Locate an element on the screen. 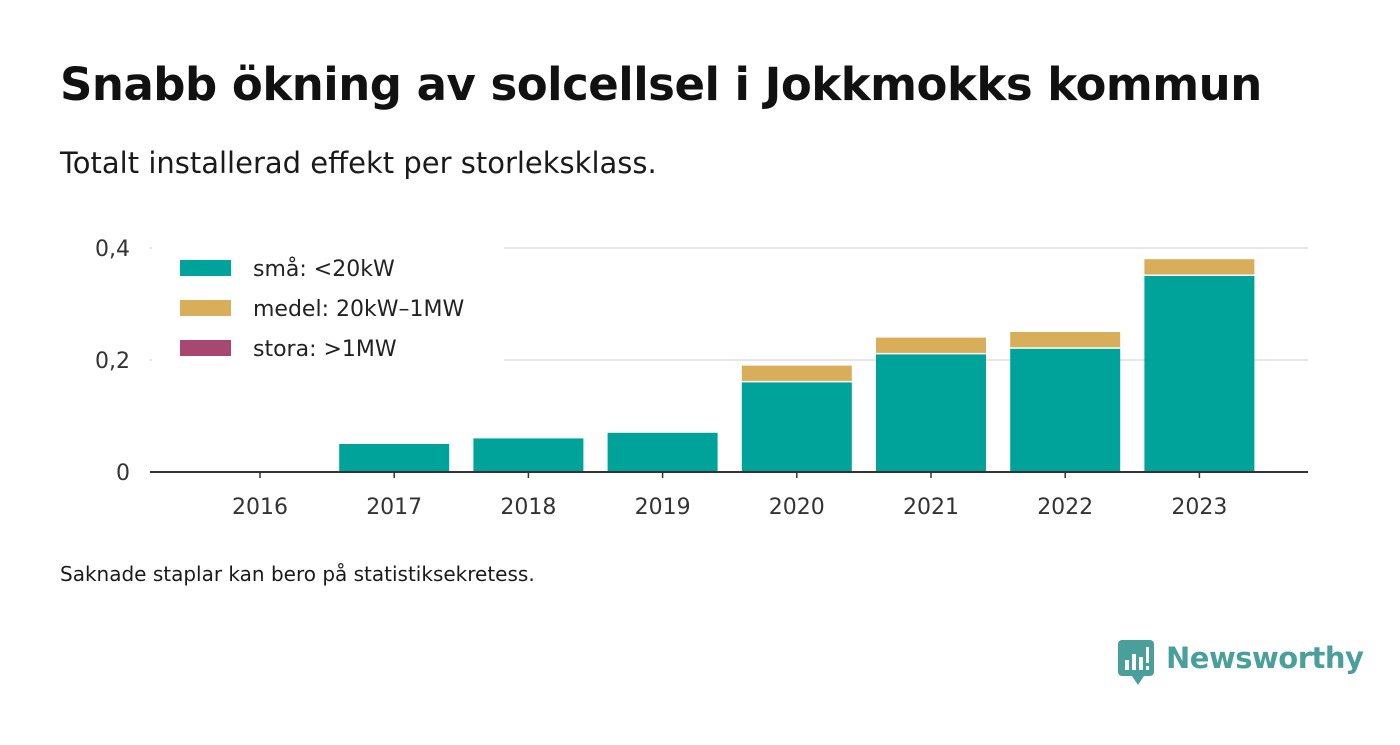 The height and width of the screenshot is (745, 1400). bar-small-2022 is located at coordinates (1065, 410).